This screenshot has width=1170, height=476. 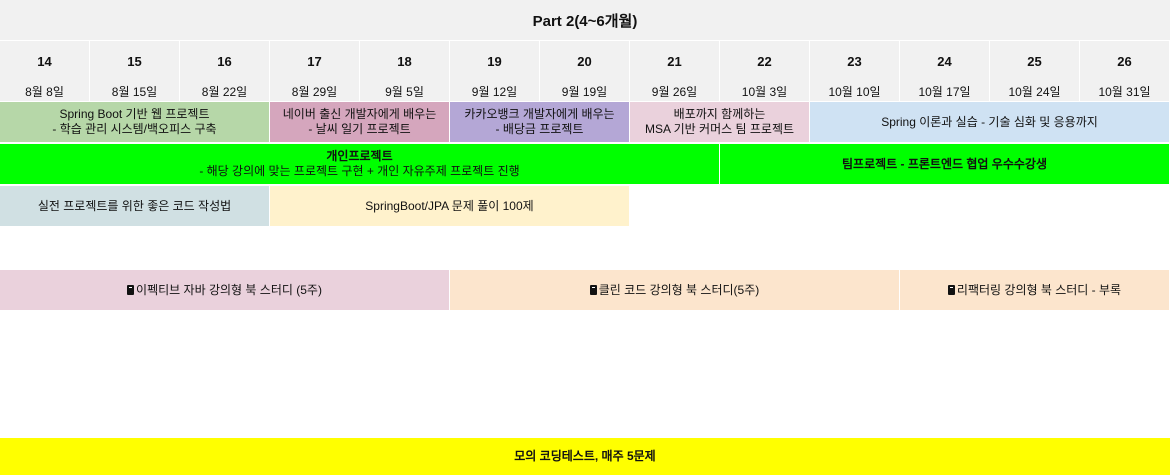 I want to click on springboot-jpa-100-problems-block: SpringBoot/JPA 문제 풀이 100제, so click(x=450, y=206).